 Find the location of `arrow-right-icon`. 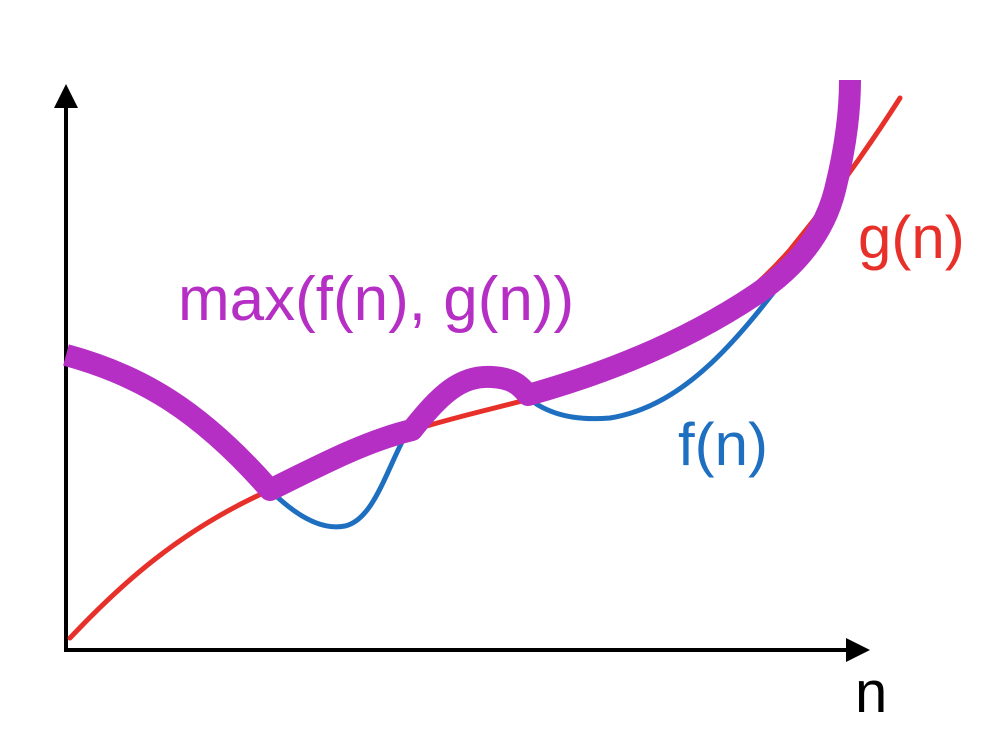

arrow-right-icon is located at coordinates (858, 650).